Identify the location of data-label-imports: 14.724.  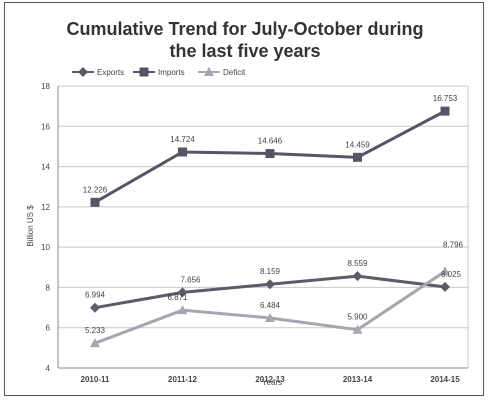
(182, 139).